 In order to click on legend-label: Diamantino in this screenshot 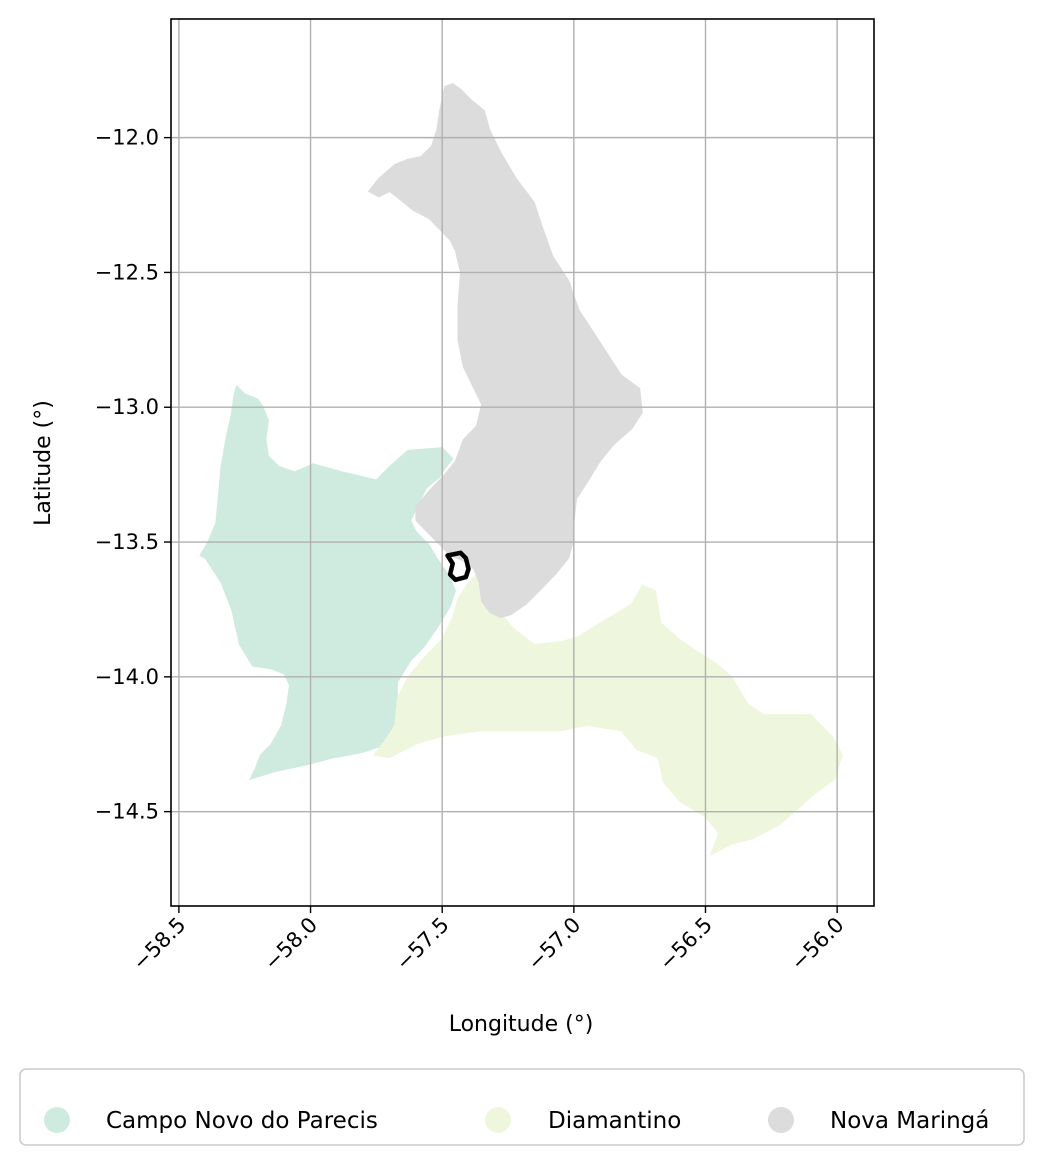, I will do `click(614, 1121)`.